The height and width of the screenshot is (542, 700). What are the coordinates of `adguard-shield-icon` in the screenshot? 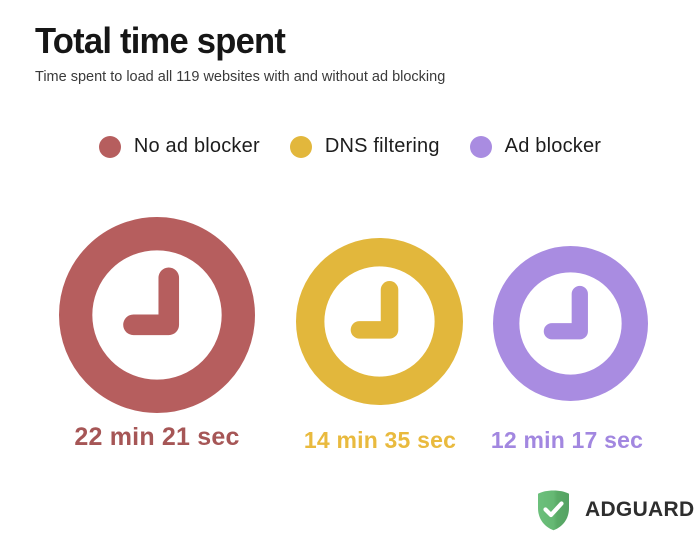 It's located at (553, 510).